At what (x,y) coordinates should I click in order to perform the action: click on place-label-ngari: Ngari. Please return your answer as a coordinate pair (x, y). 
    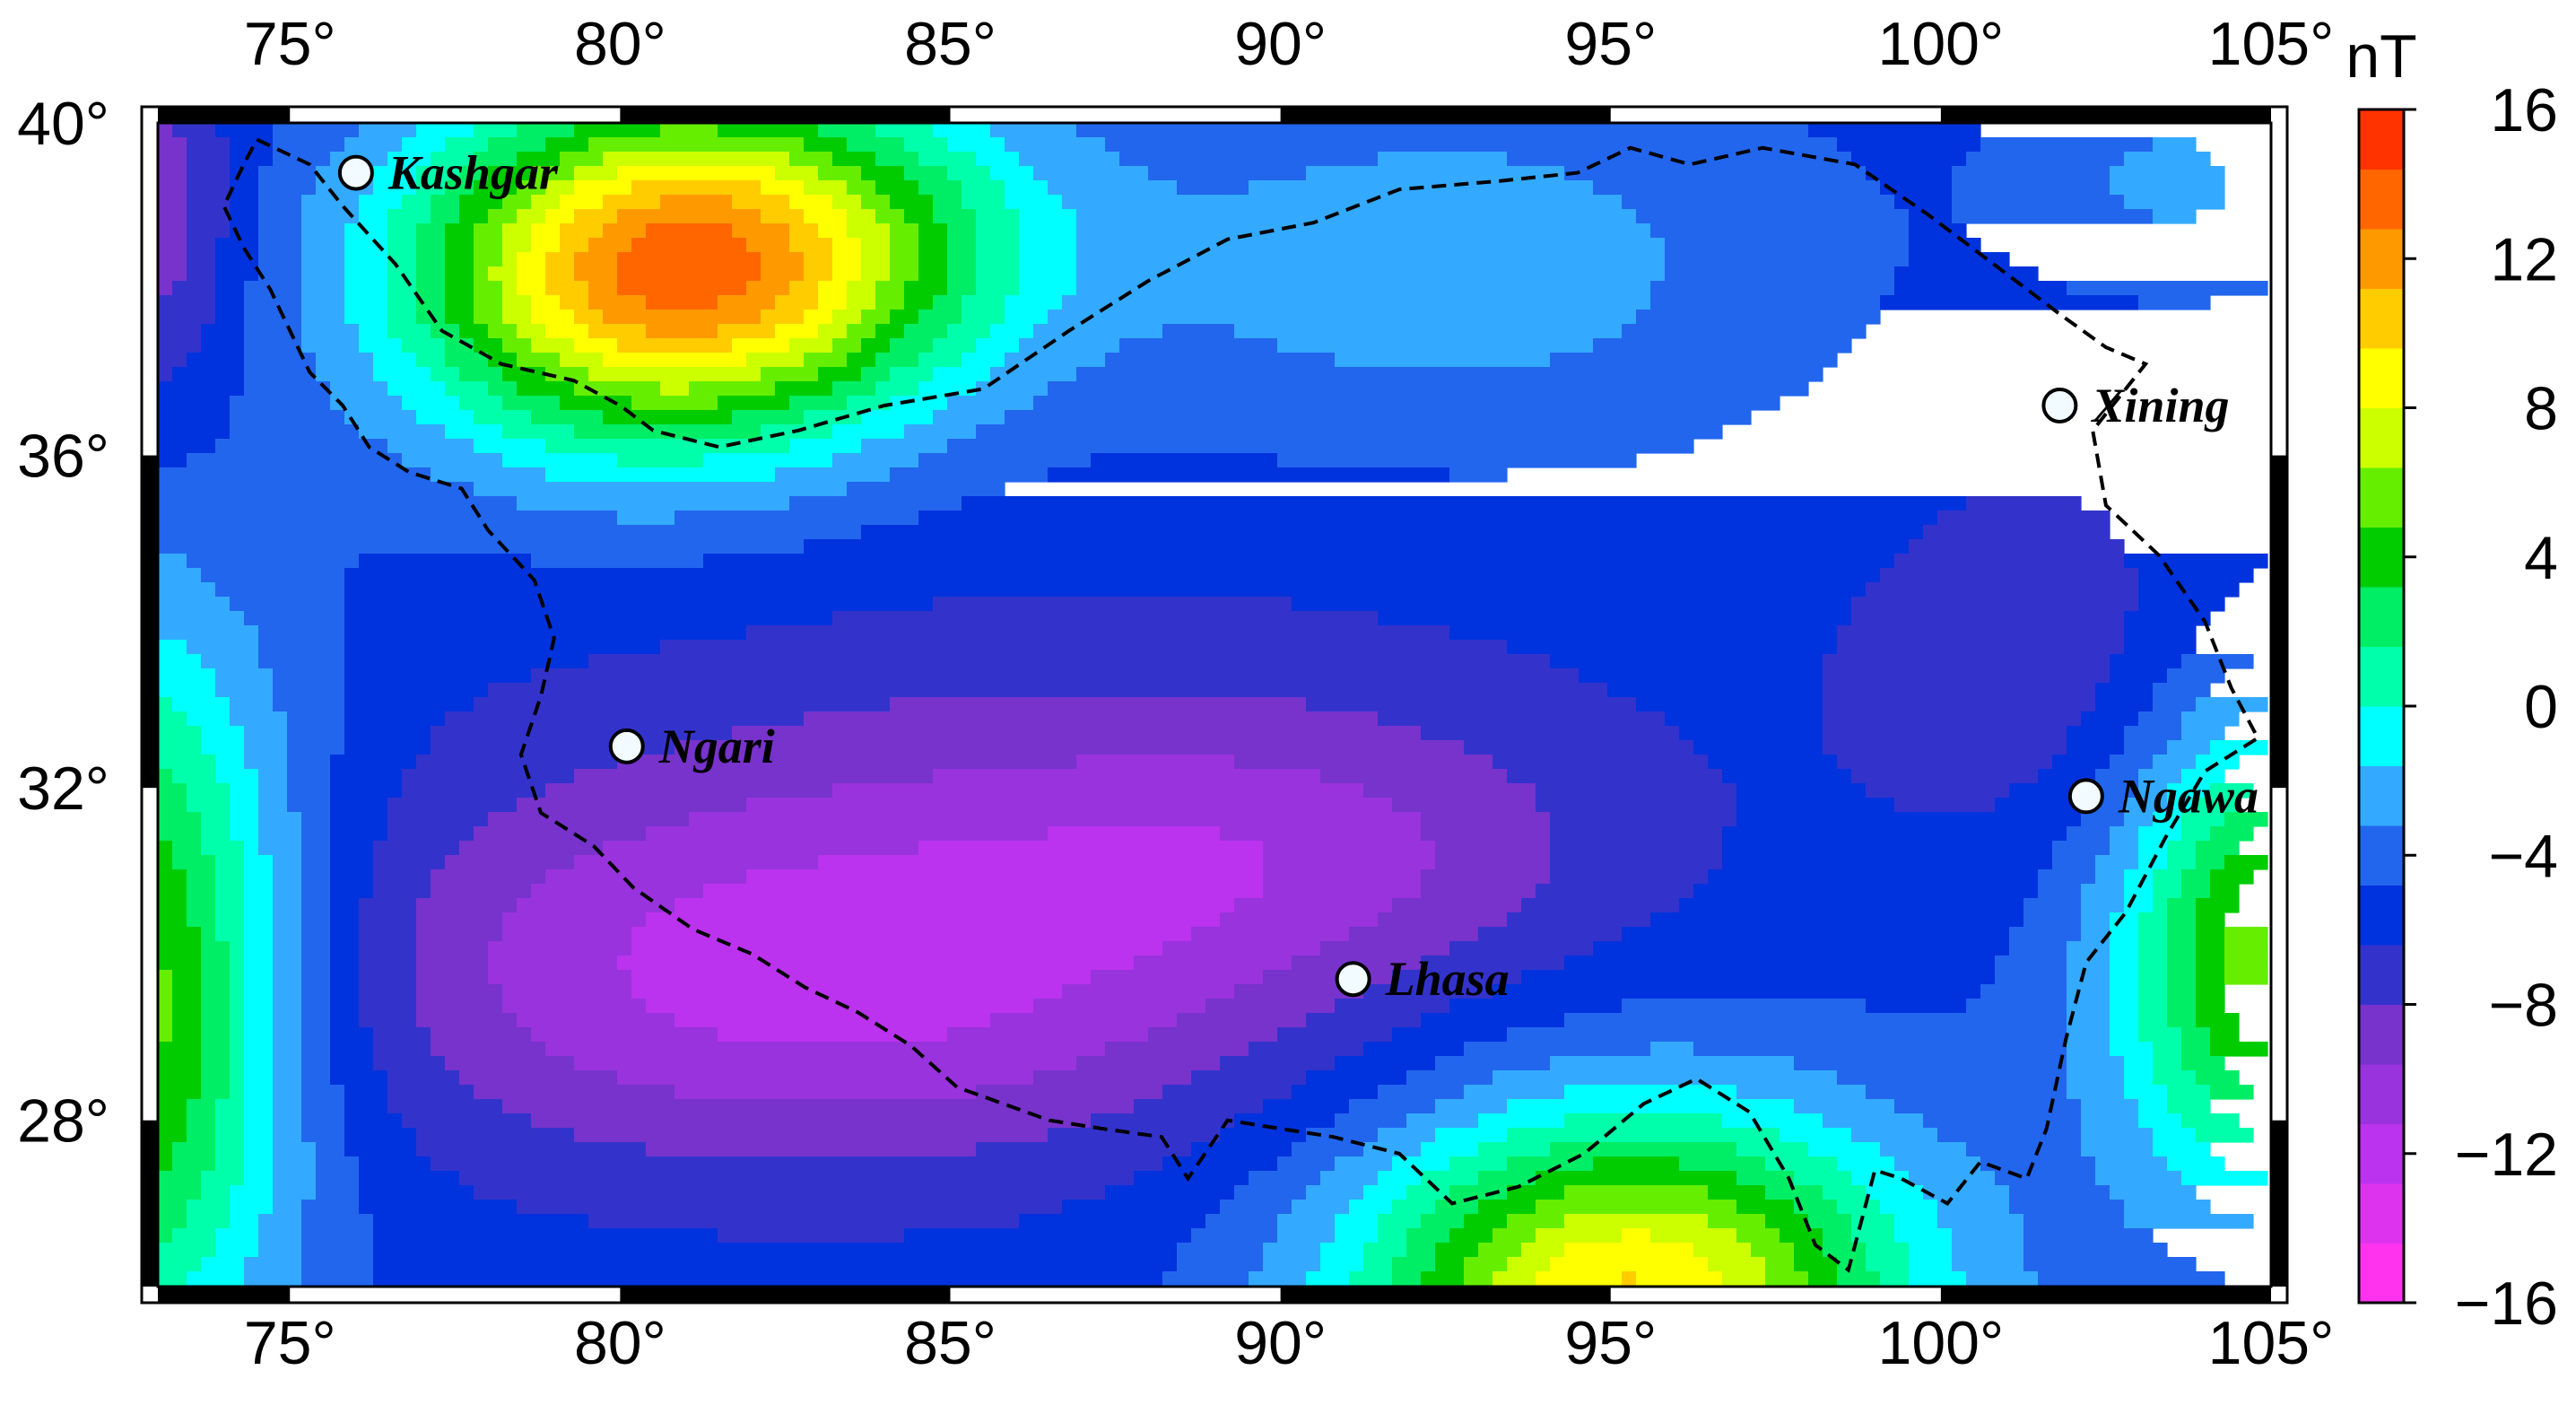
    Looking at the image, I should click on (716, 746).